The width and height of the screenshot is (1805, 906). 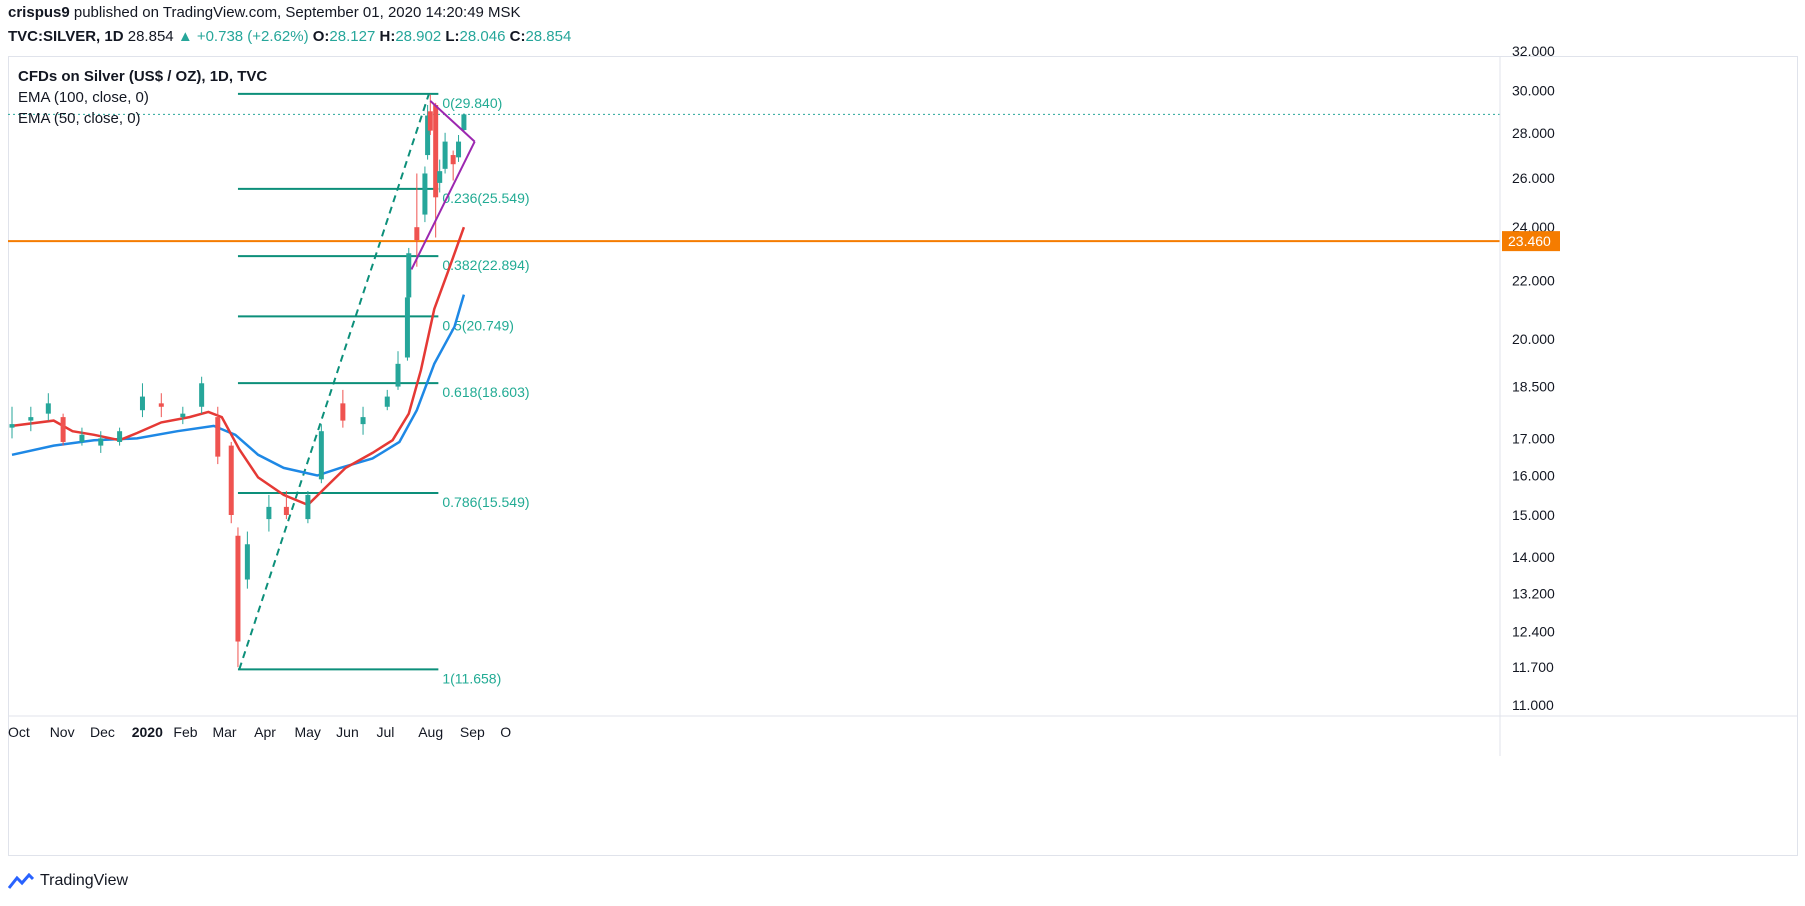 I want to click on y-axis-tick-label: 22.000, so click(x=1533, y=280).